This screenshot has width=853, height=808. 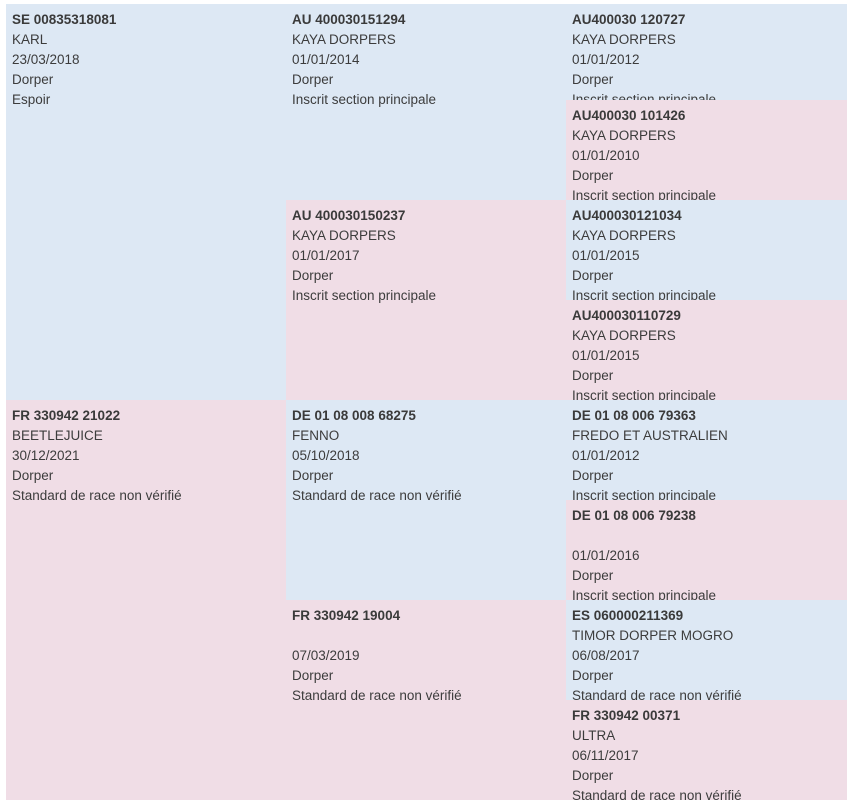 I want to click on animal-id: DE 01 08 006 79363, so click(x=634, y=415).